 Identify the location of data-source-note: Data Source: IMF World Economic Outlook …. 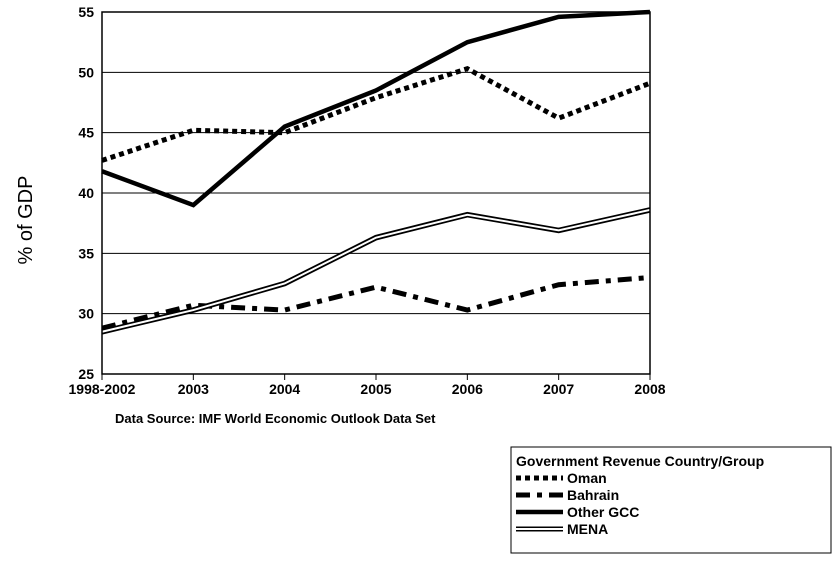
(275, 418).